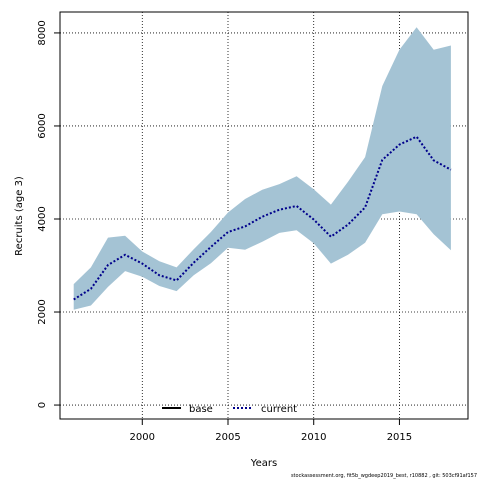 The width and height of the screenshot is (480, 480). What do you see at coordinates (227, 437) in the screenshot?
I see `x-tick-label: 2005` at bounding box center [227, 437].